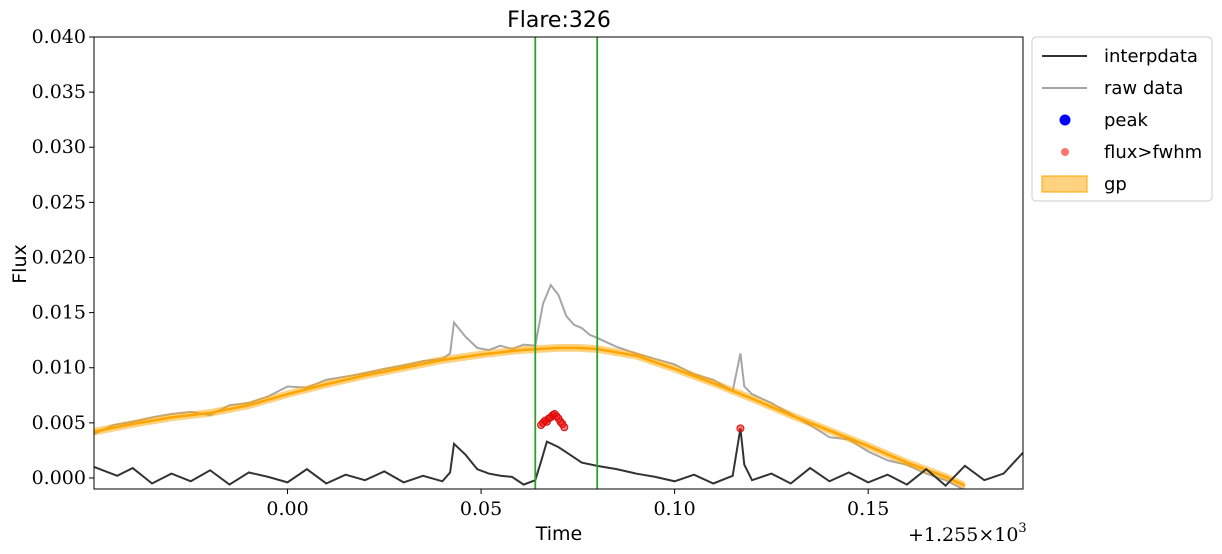 Image resolution: width=1222 pixels, height=554 pixels. Describe the element at coordinates (1064, 184) in the screenshot. I see `legend-swatch-patch` at that location.